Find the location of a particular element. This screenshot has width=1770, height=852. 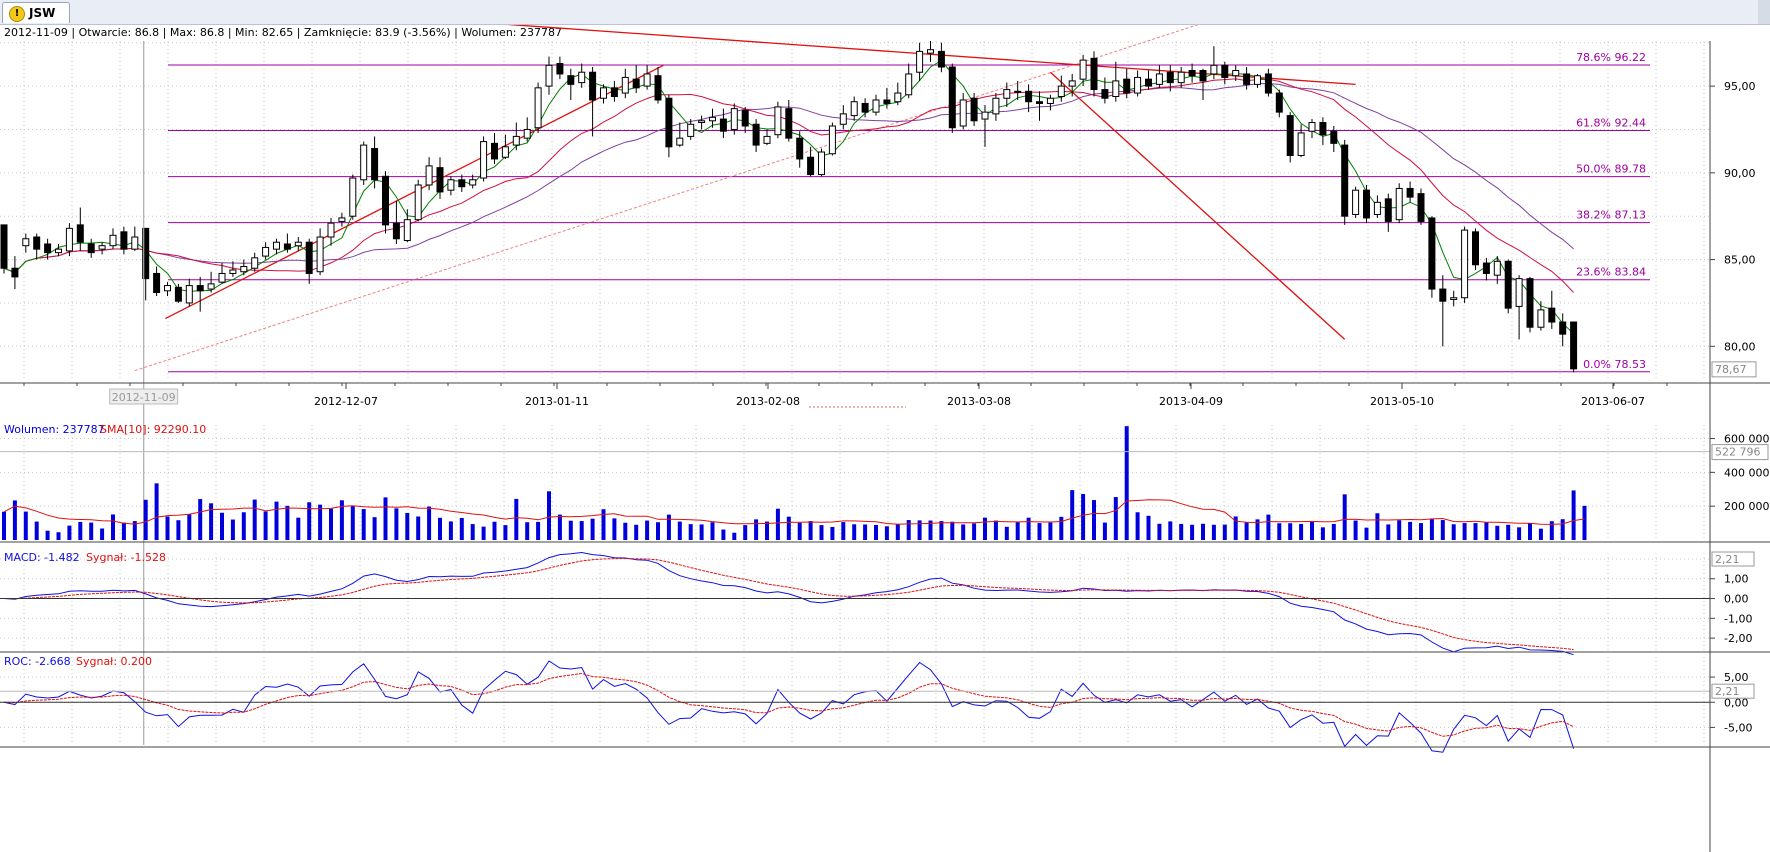

tab-jsw: ! JSW is located at coordinates (36, 12).